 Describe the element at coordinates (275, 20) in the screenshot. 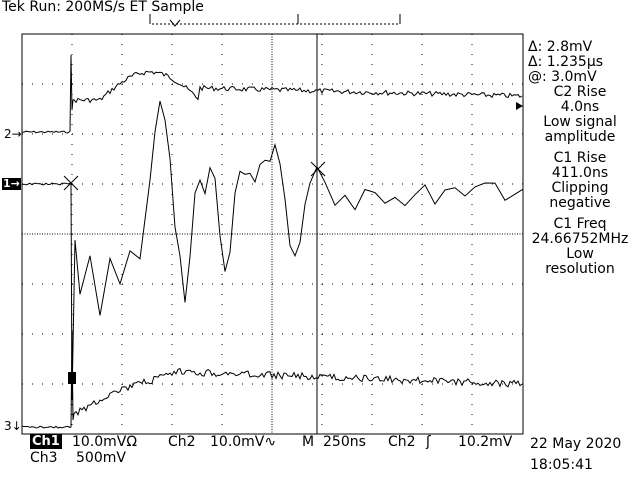

I see `trigger-position-bracket` at that location.